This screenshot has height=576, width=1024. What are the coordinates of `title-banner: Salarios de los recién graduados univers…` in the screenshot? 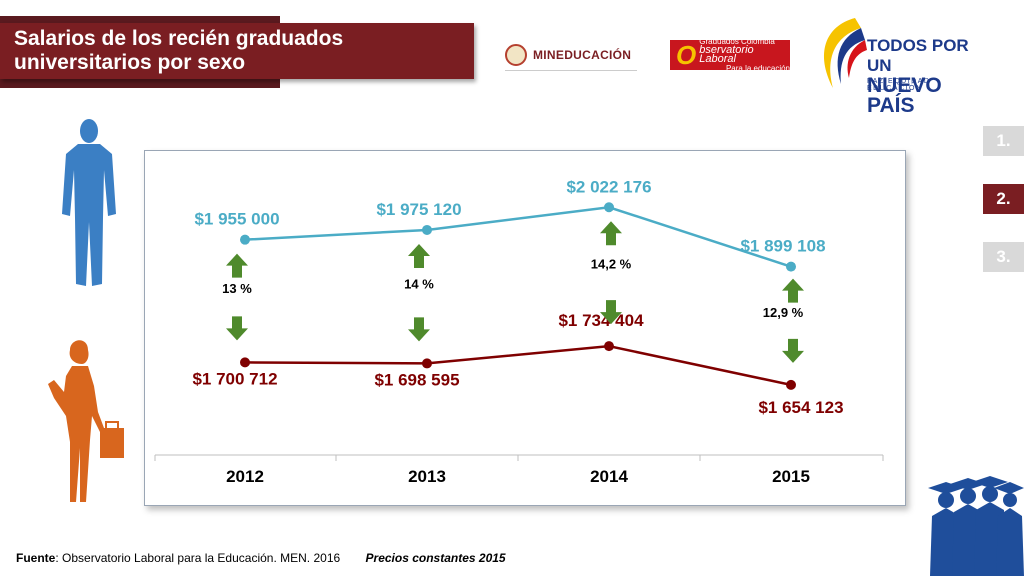 It's located at (237, 51).